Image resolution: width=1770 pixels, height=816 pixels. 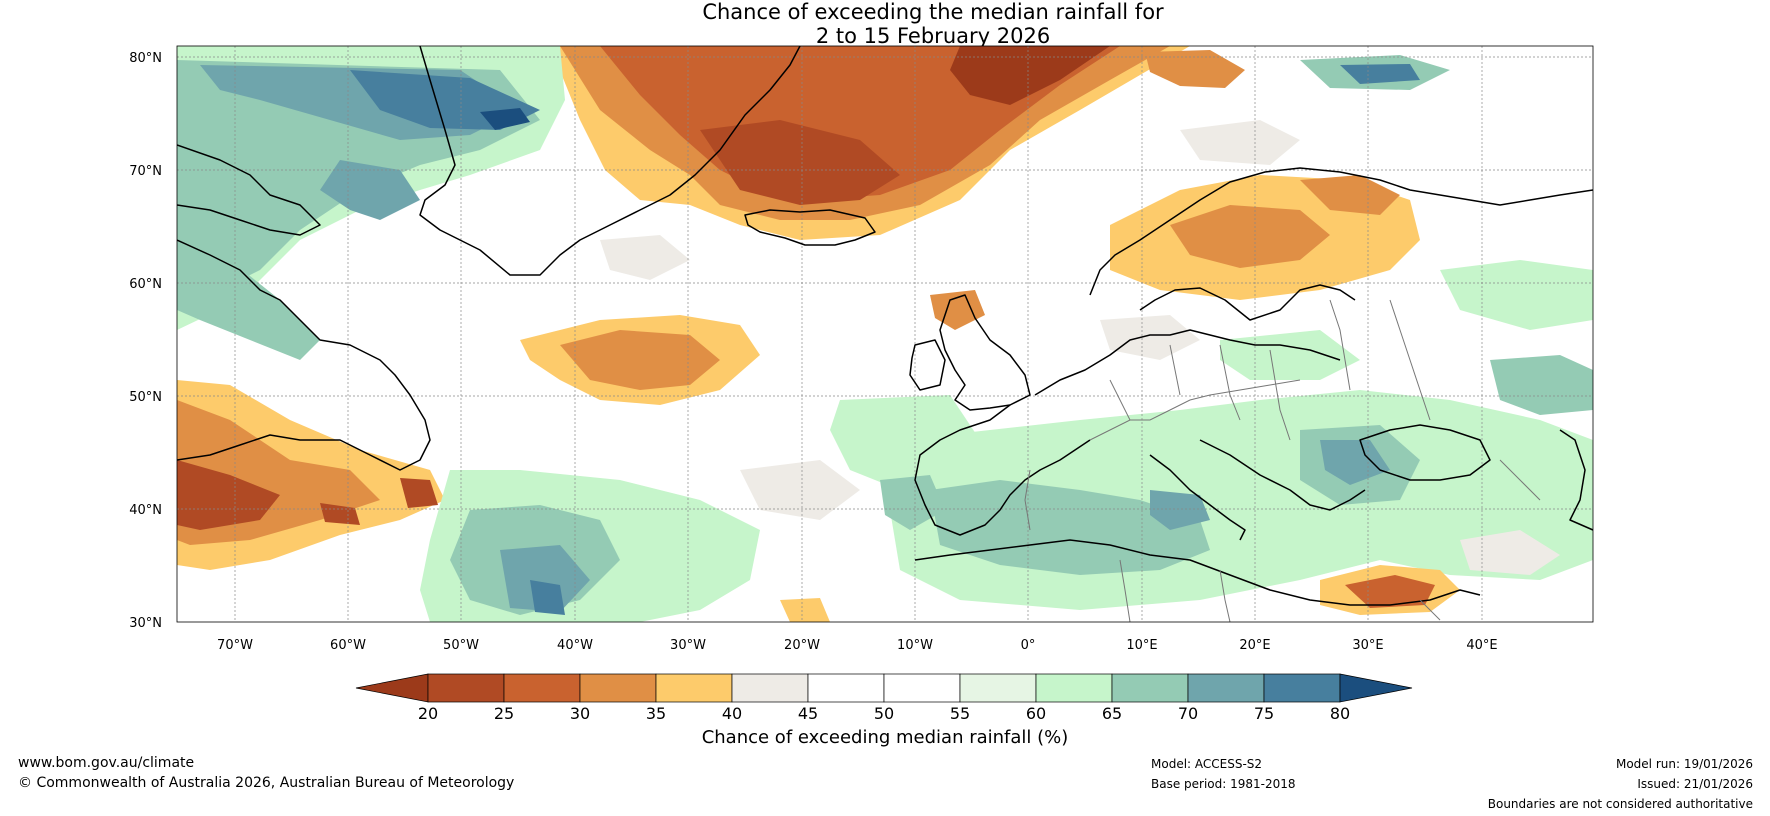 What do you see at coordinates (1367, 645) in the screenshot?
I see `lon-label-30e: 30°E` at bounding box center [1367, 645].